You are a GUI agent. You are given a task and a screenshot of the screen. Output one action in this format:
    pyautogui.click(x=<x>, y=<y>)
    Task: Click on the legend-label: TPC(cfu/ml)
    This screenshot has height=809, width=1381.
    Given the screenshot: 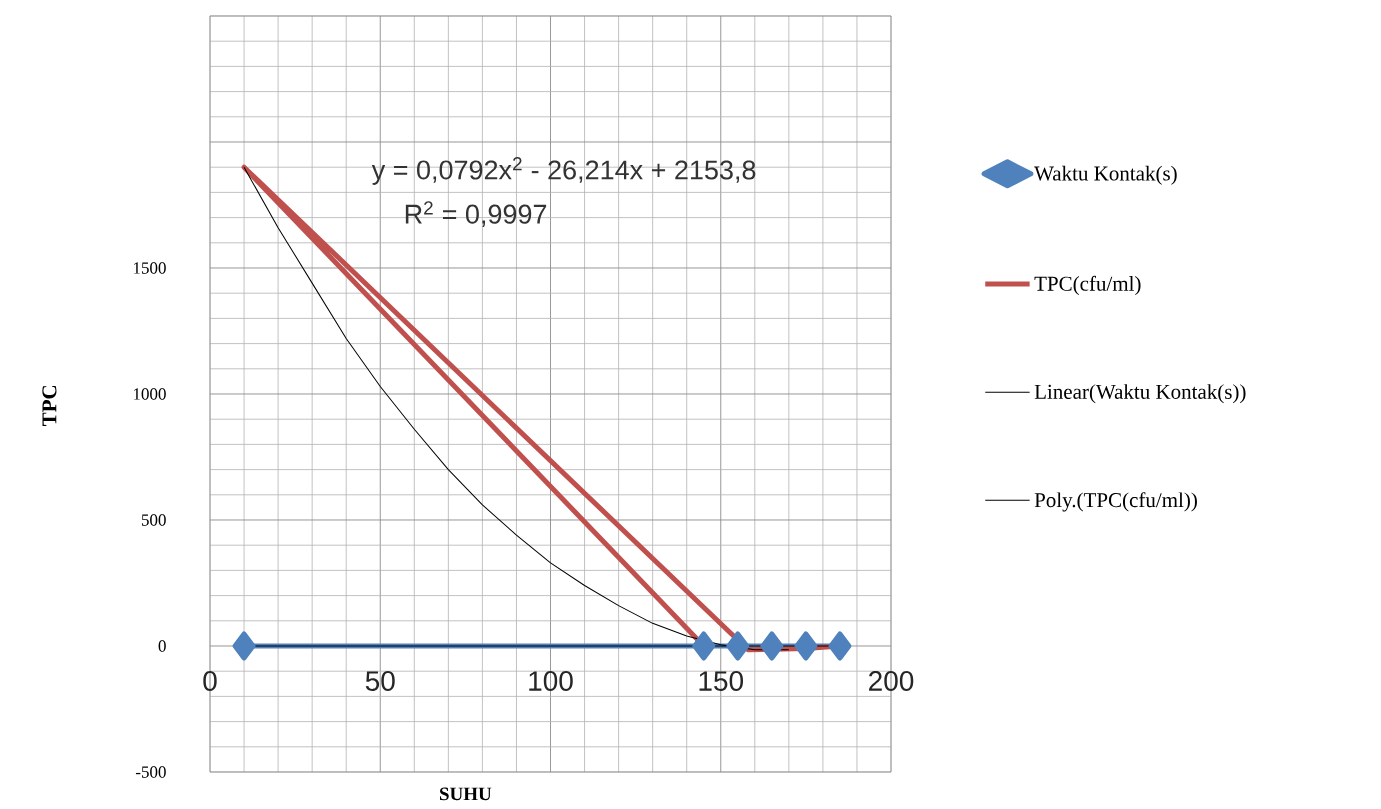 What is the action you would take?
    pyautogui.click(x=1087, y=285)
    